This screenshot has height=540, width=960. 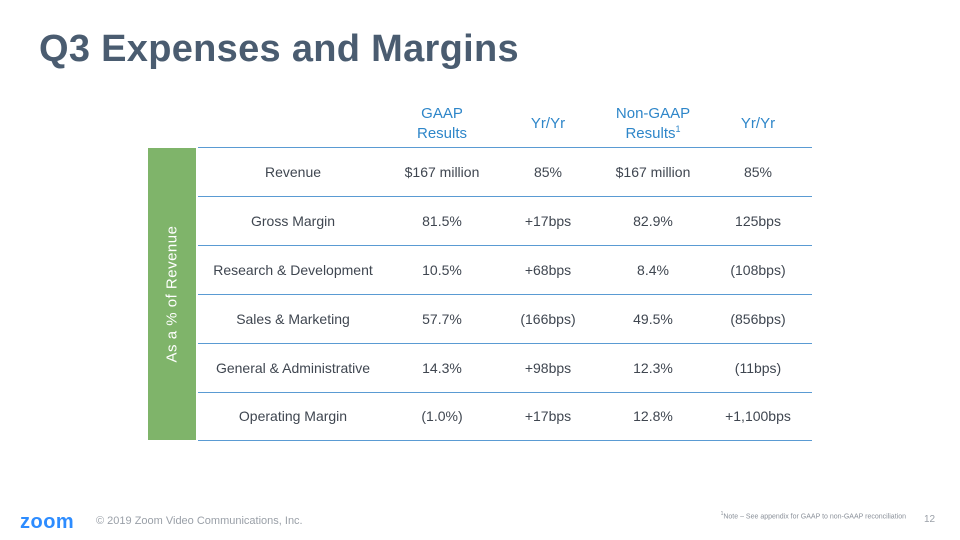 What do you see at coordinates (293, 319) in the screenshot?
I see `row-label: Sales & Marketing` at bounding box center [293, 319].